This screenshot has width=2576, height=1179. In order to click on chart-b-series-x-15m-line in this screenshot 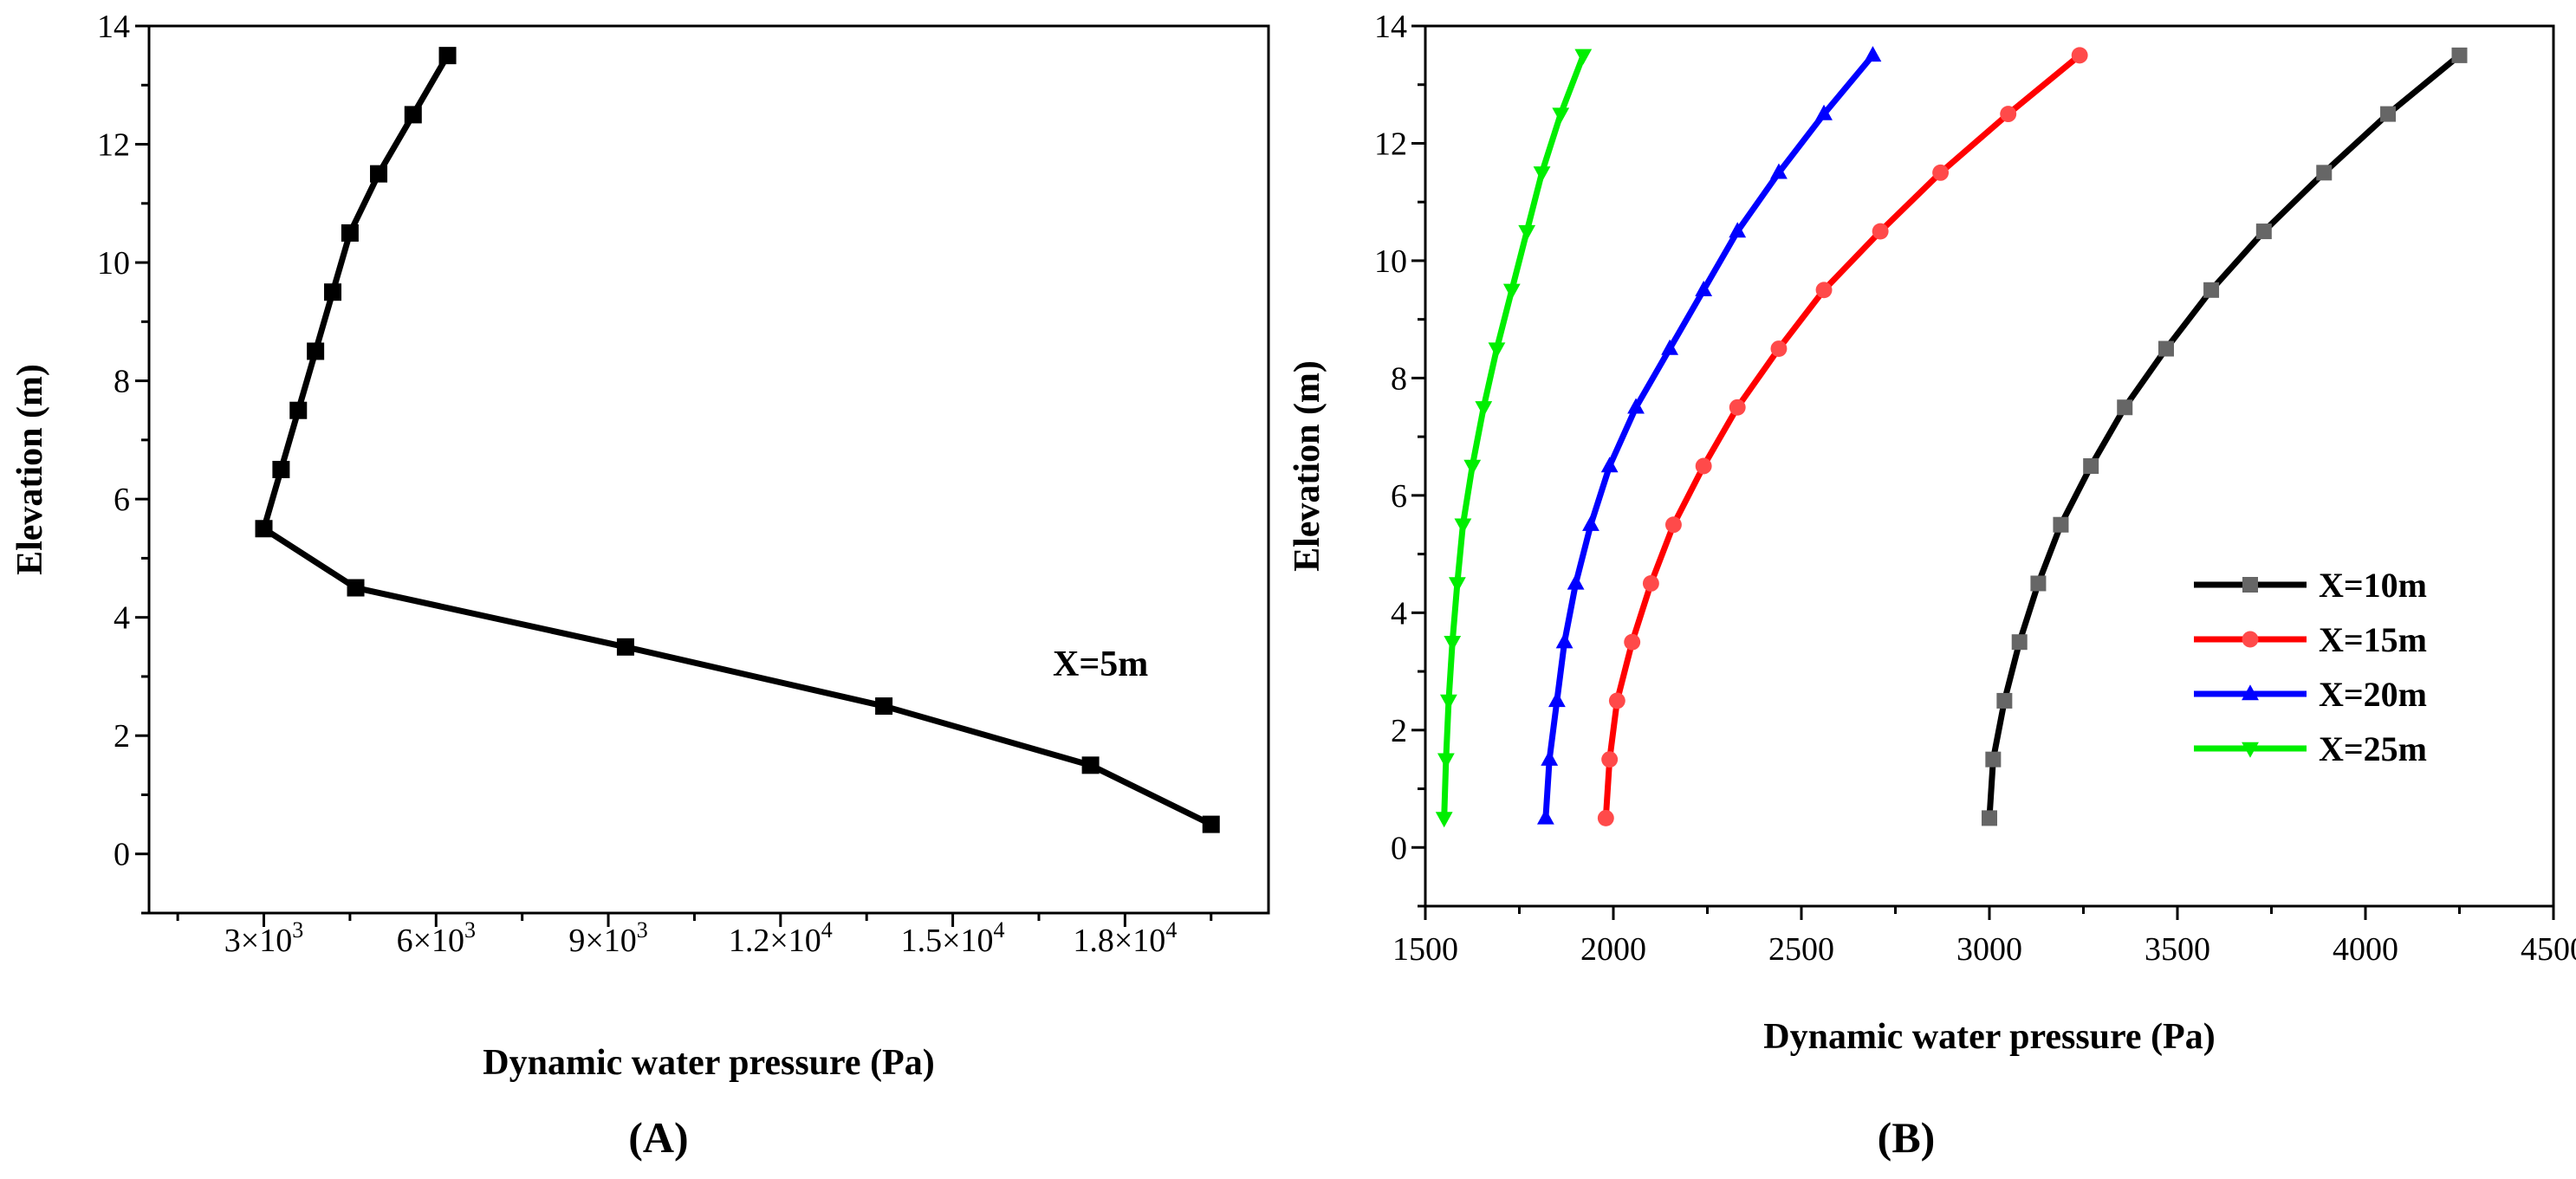, I will do `click(1842, 436)`.